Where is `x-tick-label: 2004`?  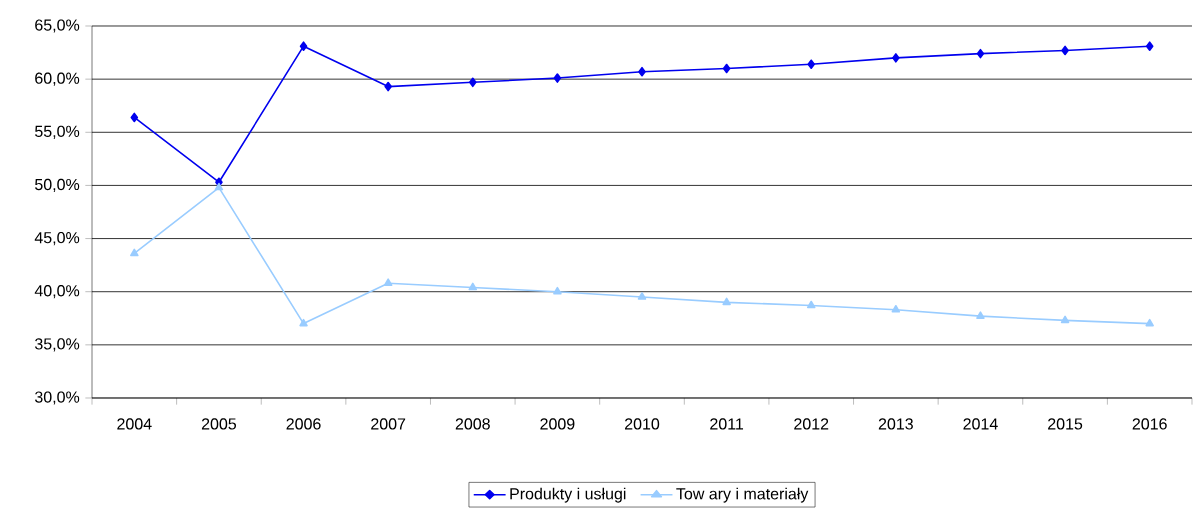
x-tick-label: 2004 is located at coordinates (134, 424).